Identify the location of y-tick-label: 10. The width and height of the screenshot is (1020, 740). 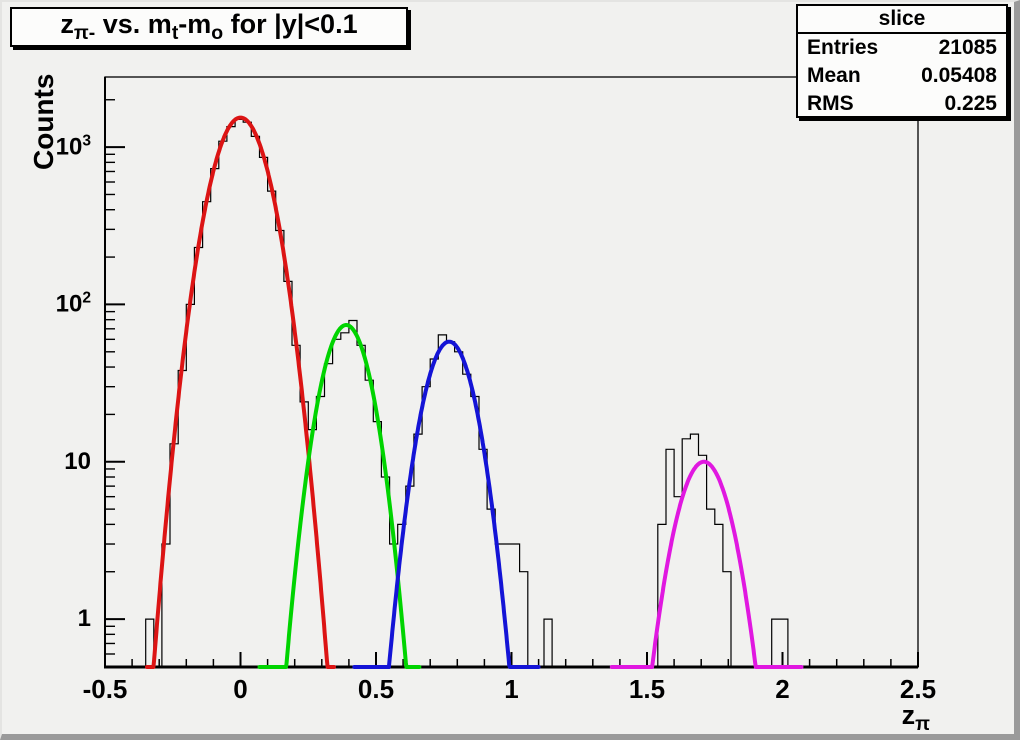
(77, 461).